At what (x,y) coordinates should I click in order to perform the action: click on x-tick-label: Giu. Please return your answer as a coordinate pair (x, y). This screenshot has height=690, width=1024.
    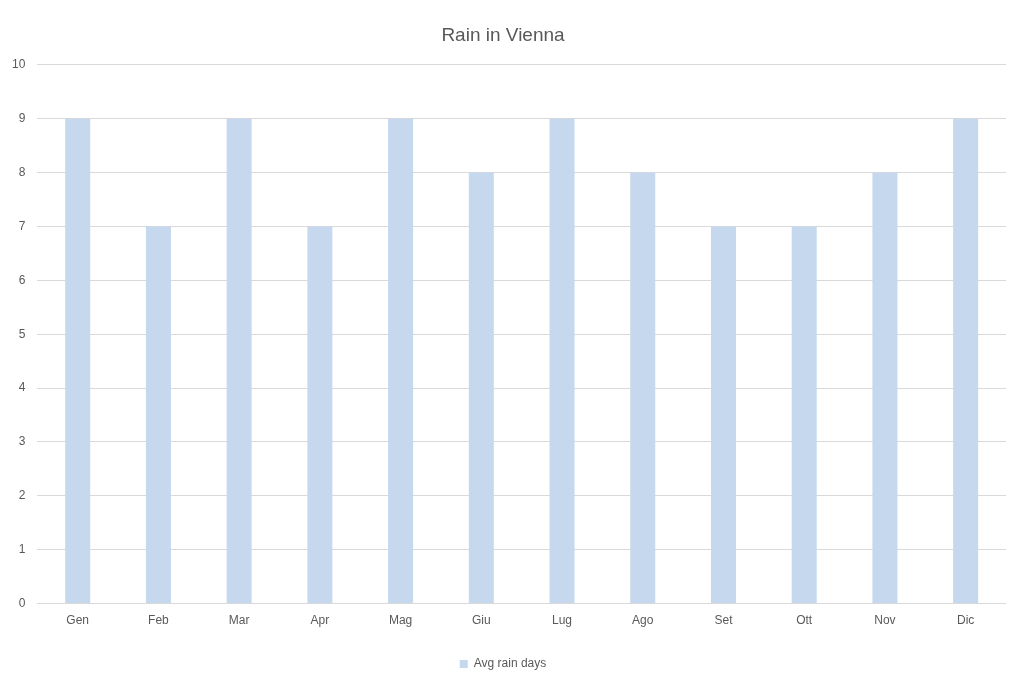
    Looking at the image, I should click on (481, 620).